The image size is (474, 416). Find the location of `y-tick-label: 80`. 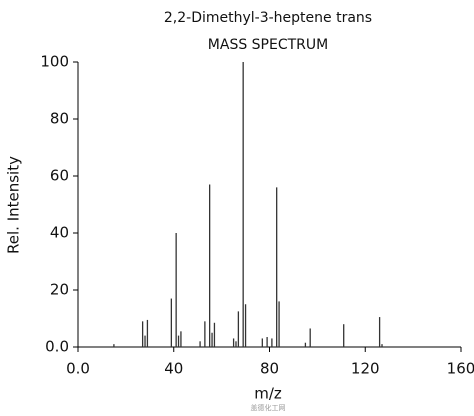

y-tick-label: 80 is located at coordinates (59, 119).